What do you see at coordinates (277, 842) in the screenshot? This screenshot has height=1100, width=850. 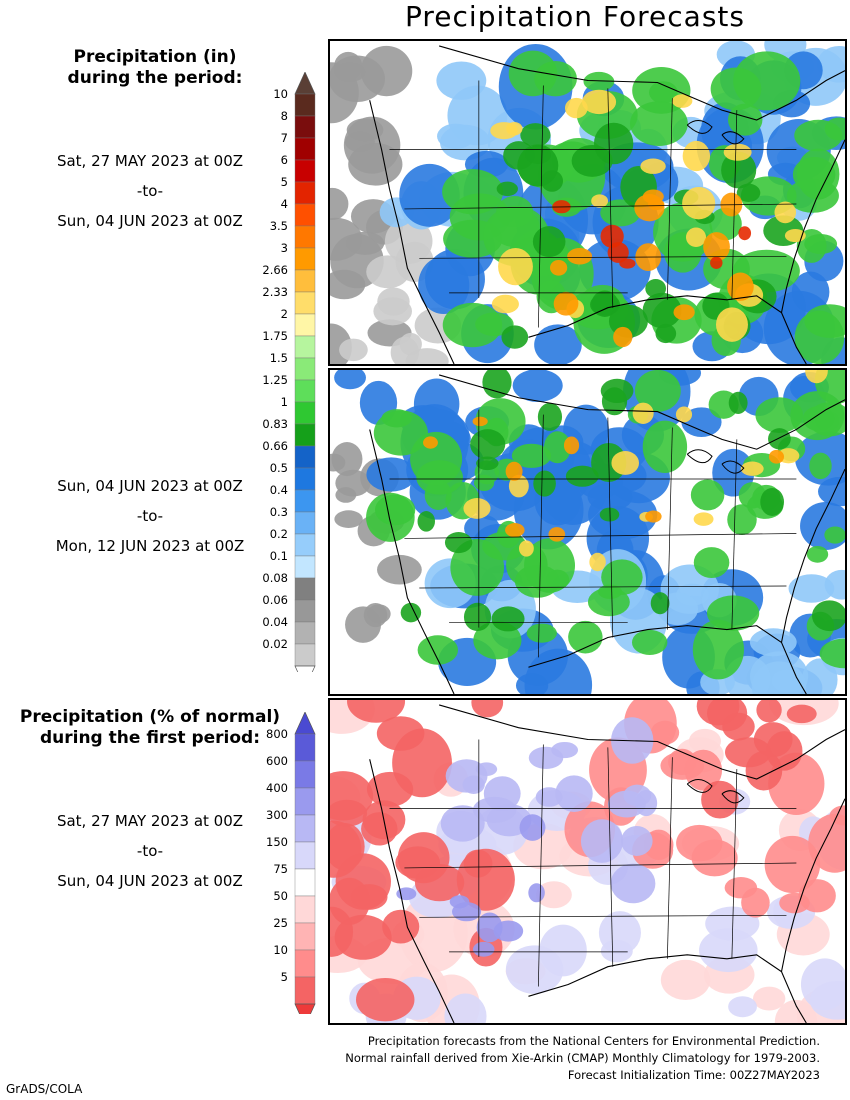 I see `percent-legend-label: 150` at bounding box center [277, 842].